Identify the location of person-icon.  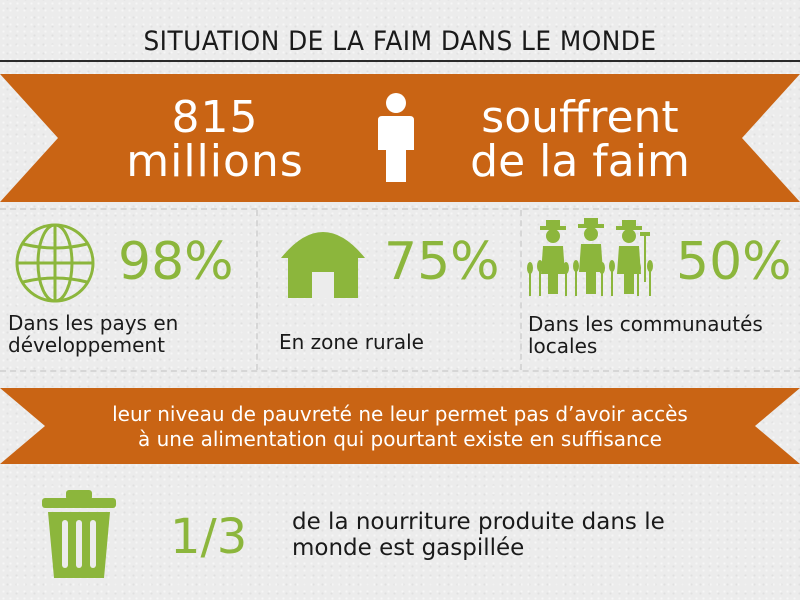
(396, 137).